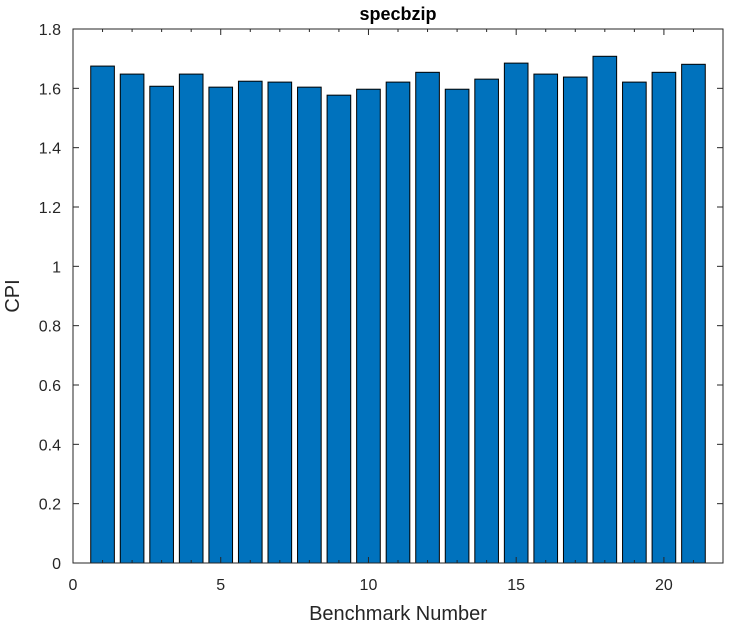 Image resolution: width=749 pixels, height=626 pixels. I want to click on y-tick-label: 0, so click(56, 564).